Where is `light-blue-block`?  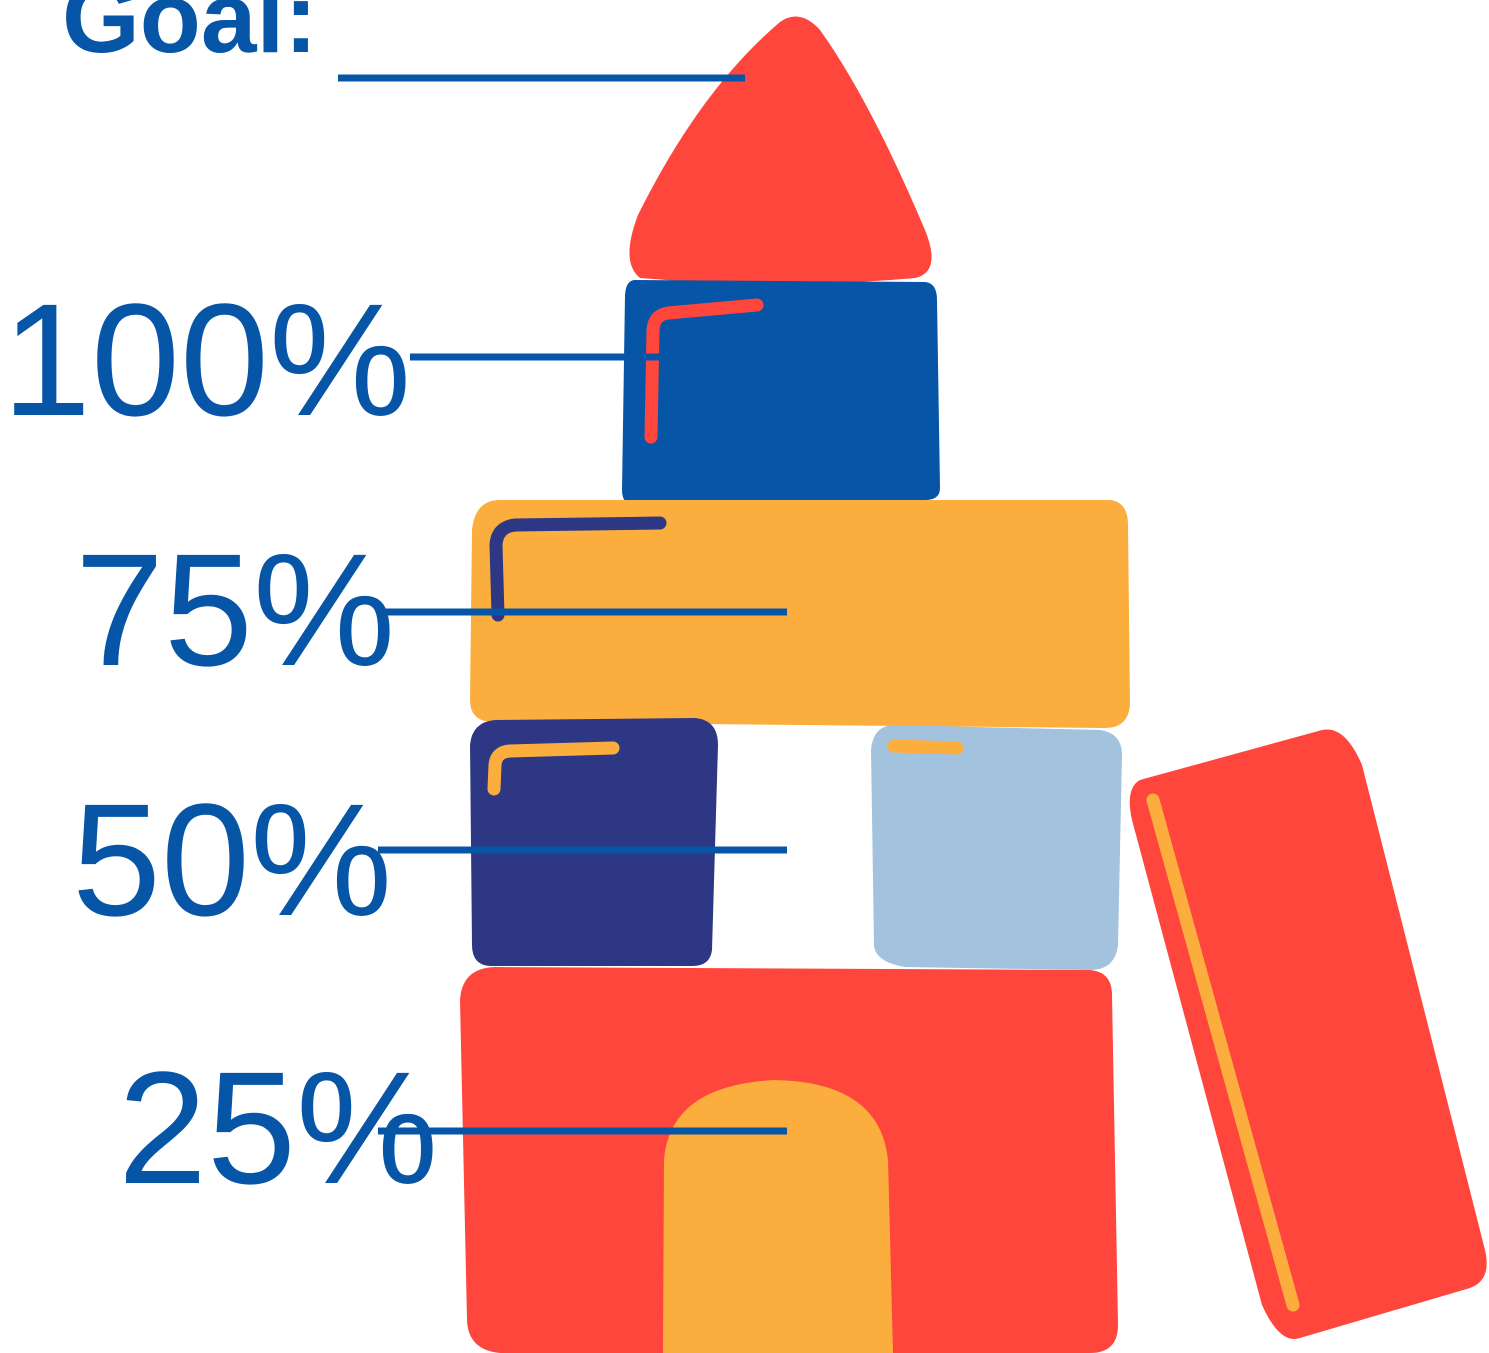 light-blue-block is located at coordinates (996, 847).